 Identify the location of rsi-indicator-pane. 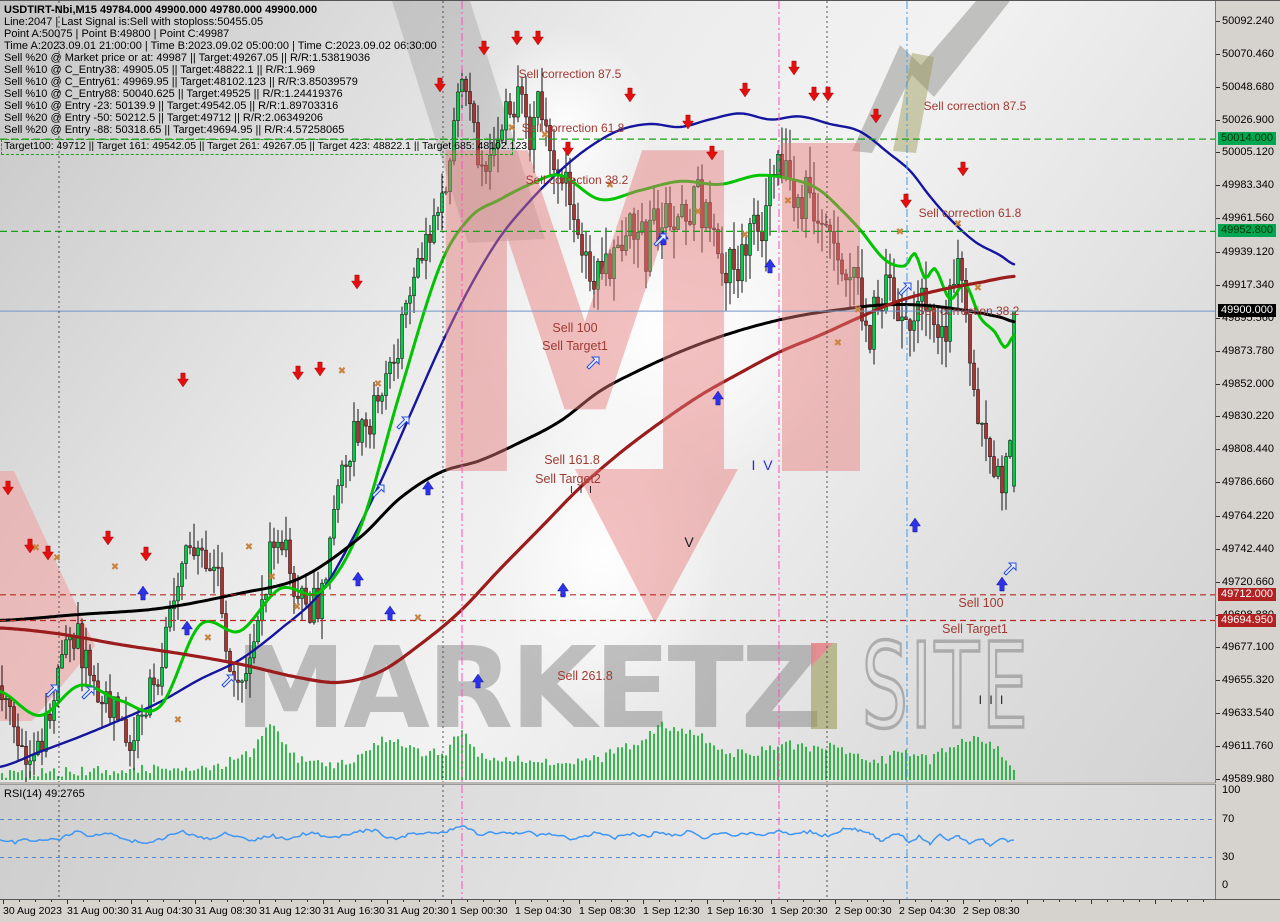
(608, 842).